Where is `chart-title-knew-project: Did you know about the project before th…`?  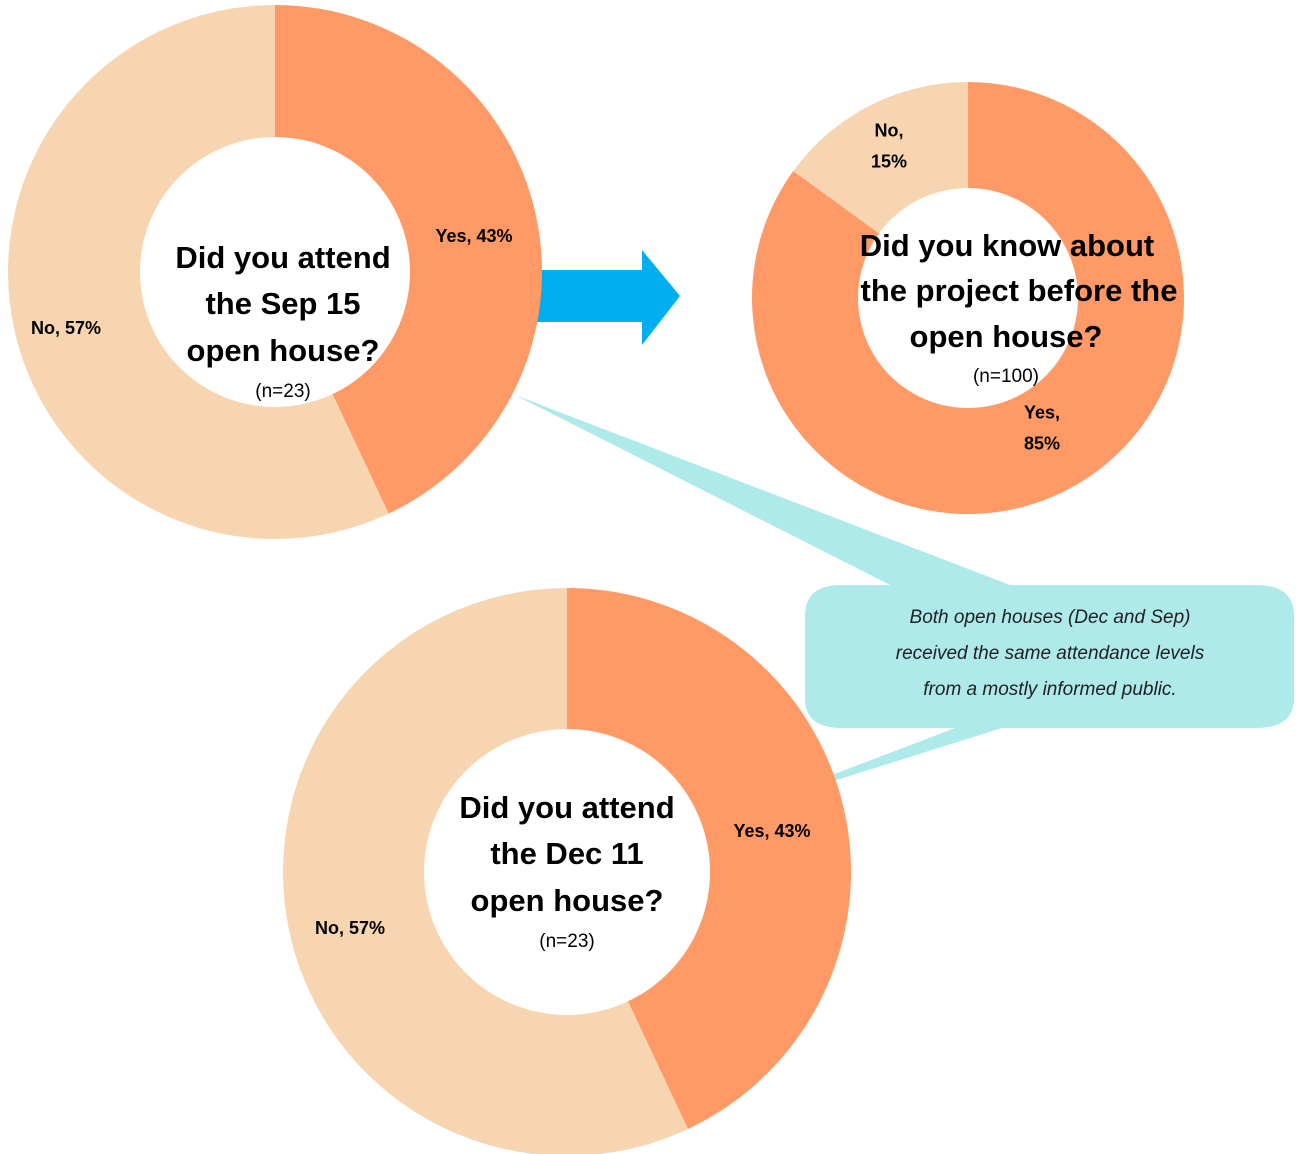 chart-title-knew-project: Did you know about the project before th… is located at coordinates (1019, 307).